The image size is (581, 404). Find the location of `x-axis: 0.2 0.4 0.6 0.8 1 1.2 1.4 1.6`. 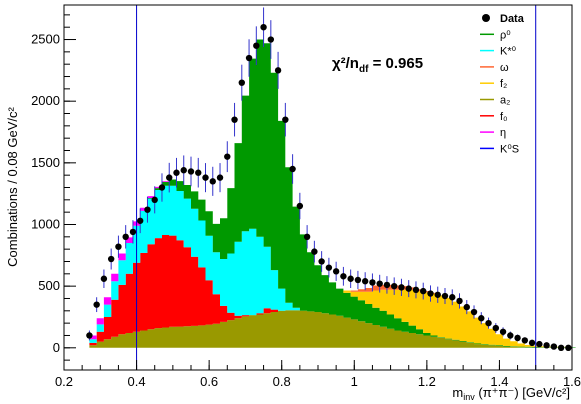

x-axis: 0.2 0.4 0.6 0.8 1 1.2 1.4 1.6 is located at coordinates (318, 374).